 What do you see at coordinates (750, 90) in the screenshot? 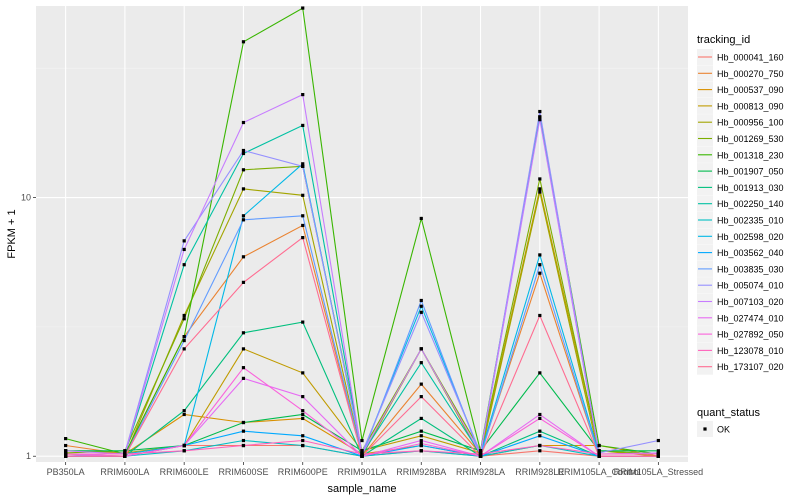
I see `legend-label: Hb_000537_090` at bounding box center [750, 90].